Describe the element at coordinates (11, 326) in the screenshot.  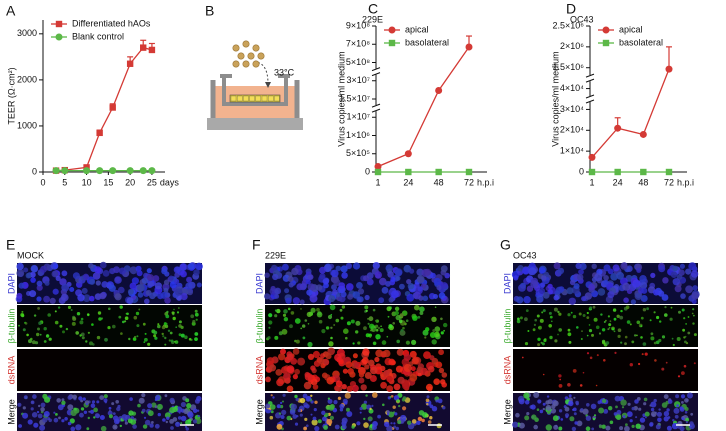
I see `channel-label: β-tubulin` at that location.